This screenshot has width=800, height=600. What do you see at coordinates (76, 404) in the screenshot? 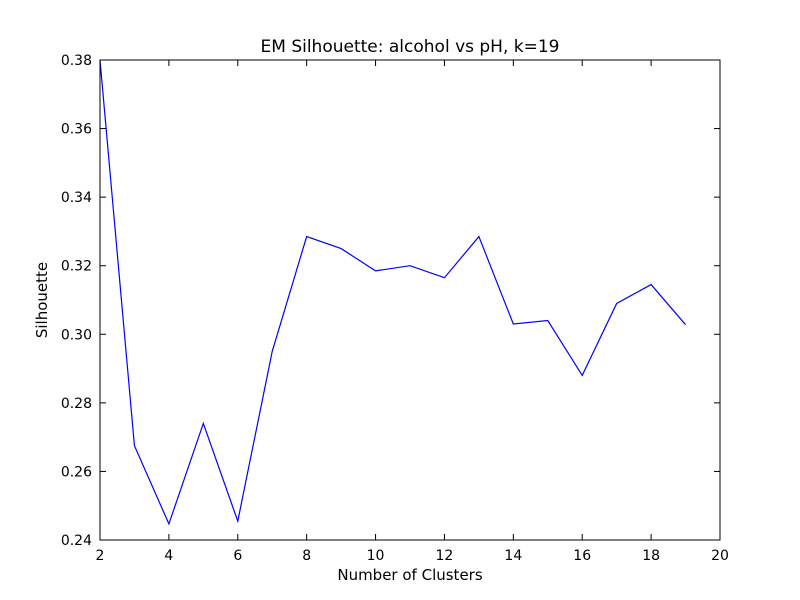
I see `y-tick-label: 0.28` at bounding box center [76, 404].